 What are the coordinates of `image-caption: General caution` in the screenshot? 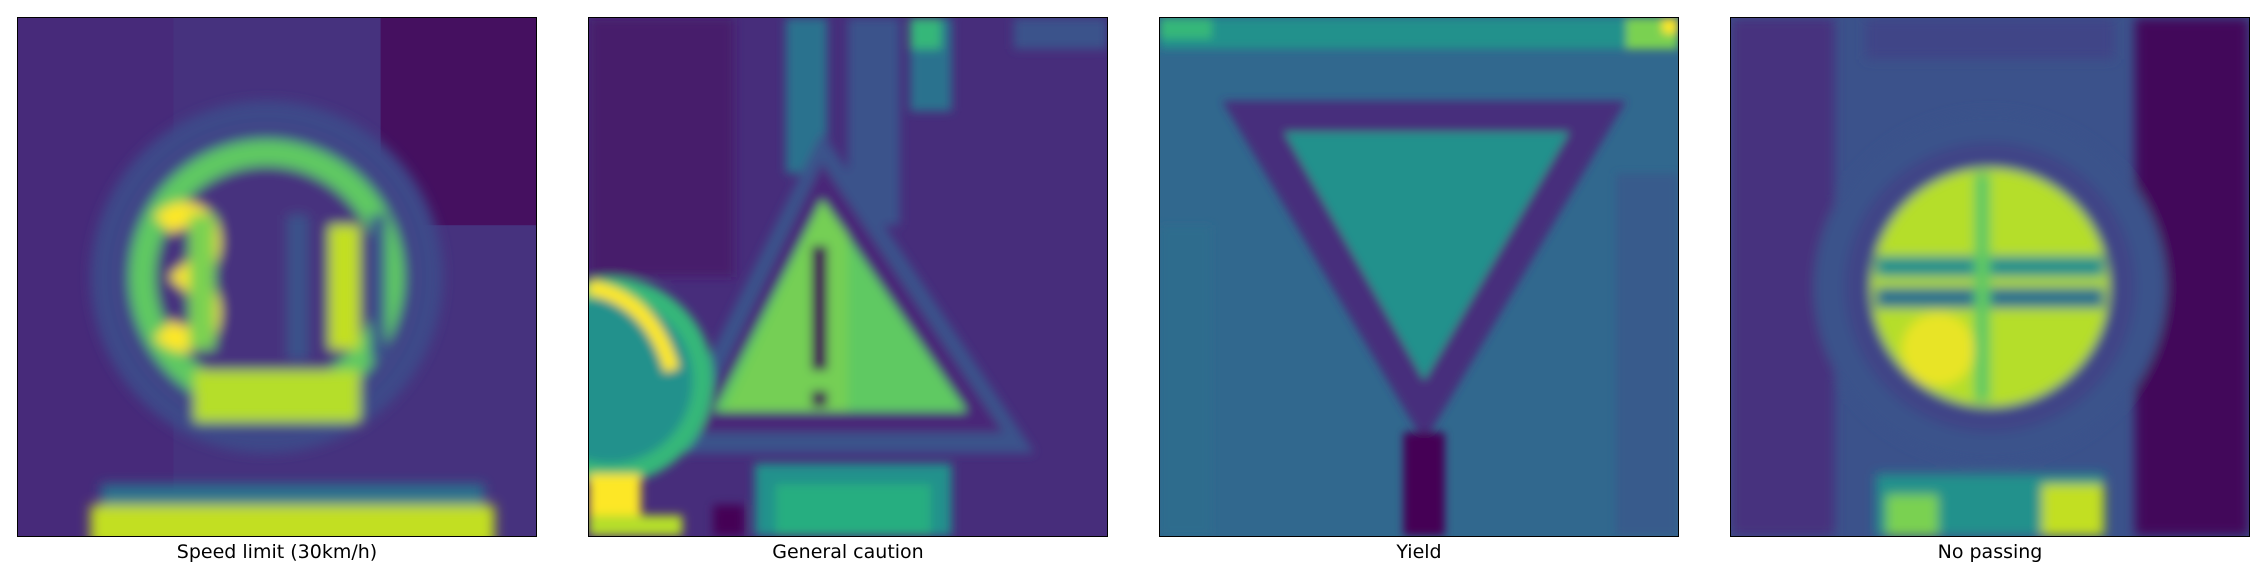 It's located at (848, 552).